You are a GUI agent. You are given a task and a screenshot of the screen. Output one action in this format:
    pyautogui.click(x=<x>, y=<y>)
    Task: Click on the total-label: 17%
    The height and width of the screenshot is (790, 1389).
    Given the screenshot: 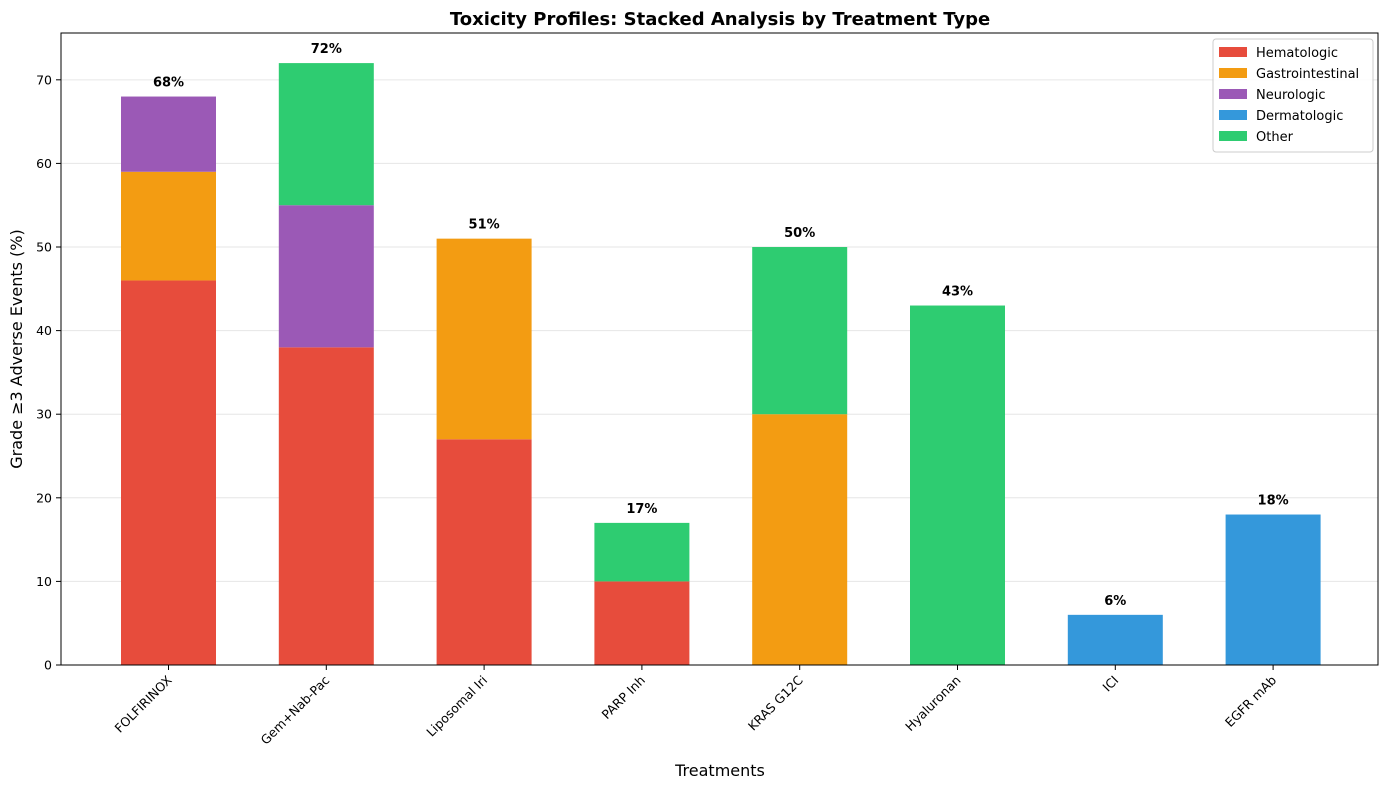 What is the action you would take?
    pyautogui.click(x=641, y=509)
    